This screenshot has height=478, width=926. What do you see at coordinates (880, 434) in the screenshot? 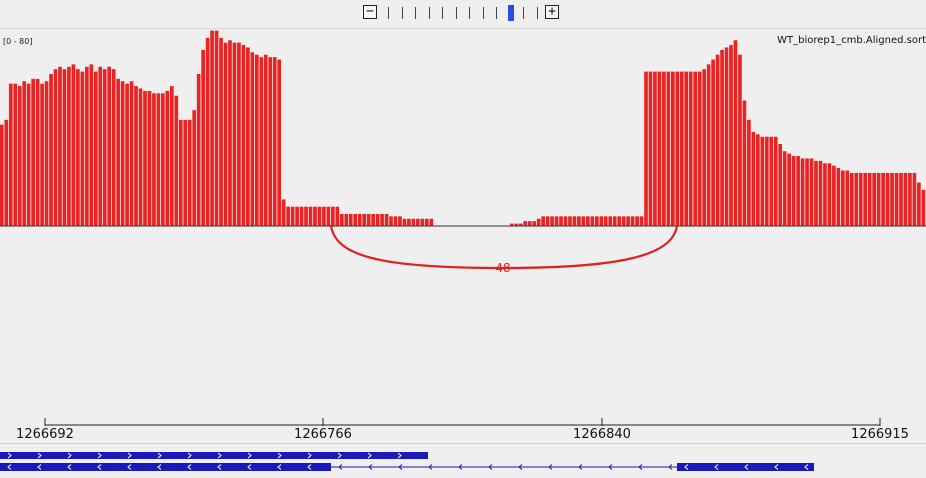
I see `ruler-tick-label: 1266915` at bounding box center [880, 434].